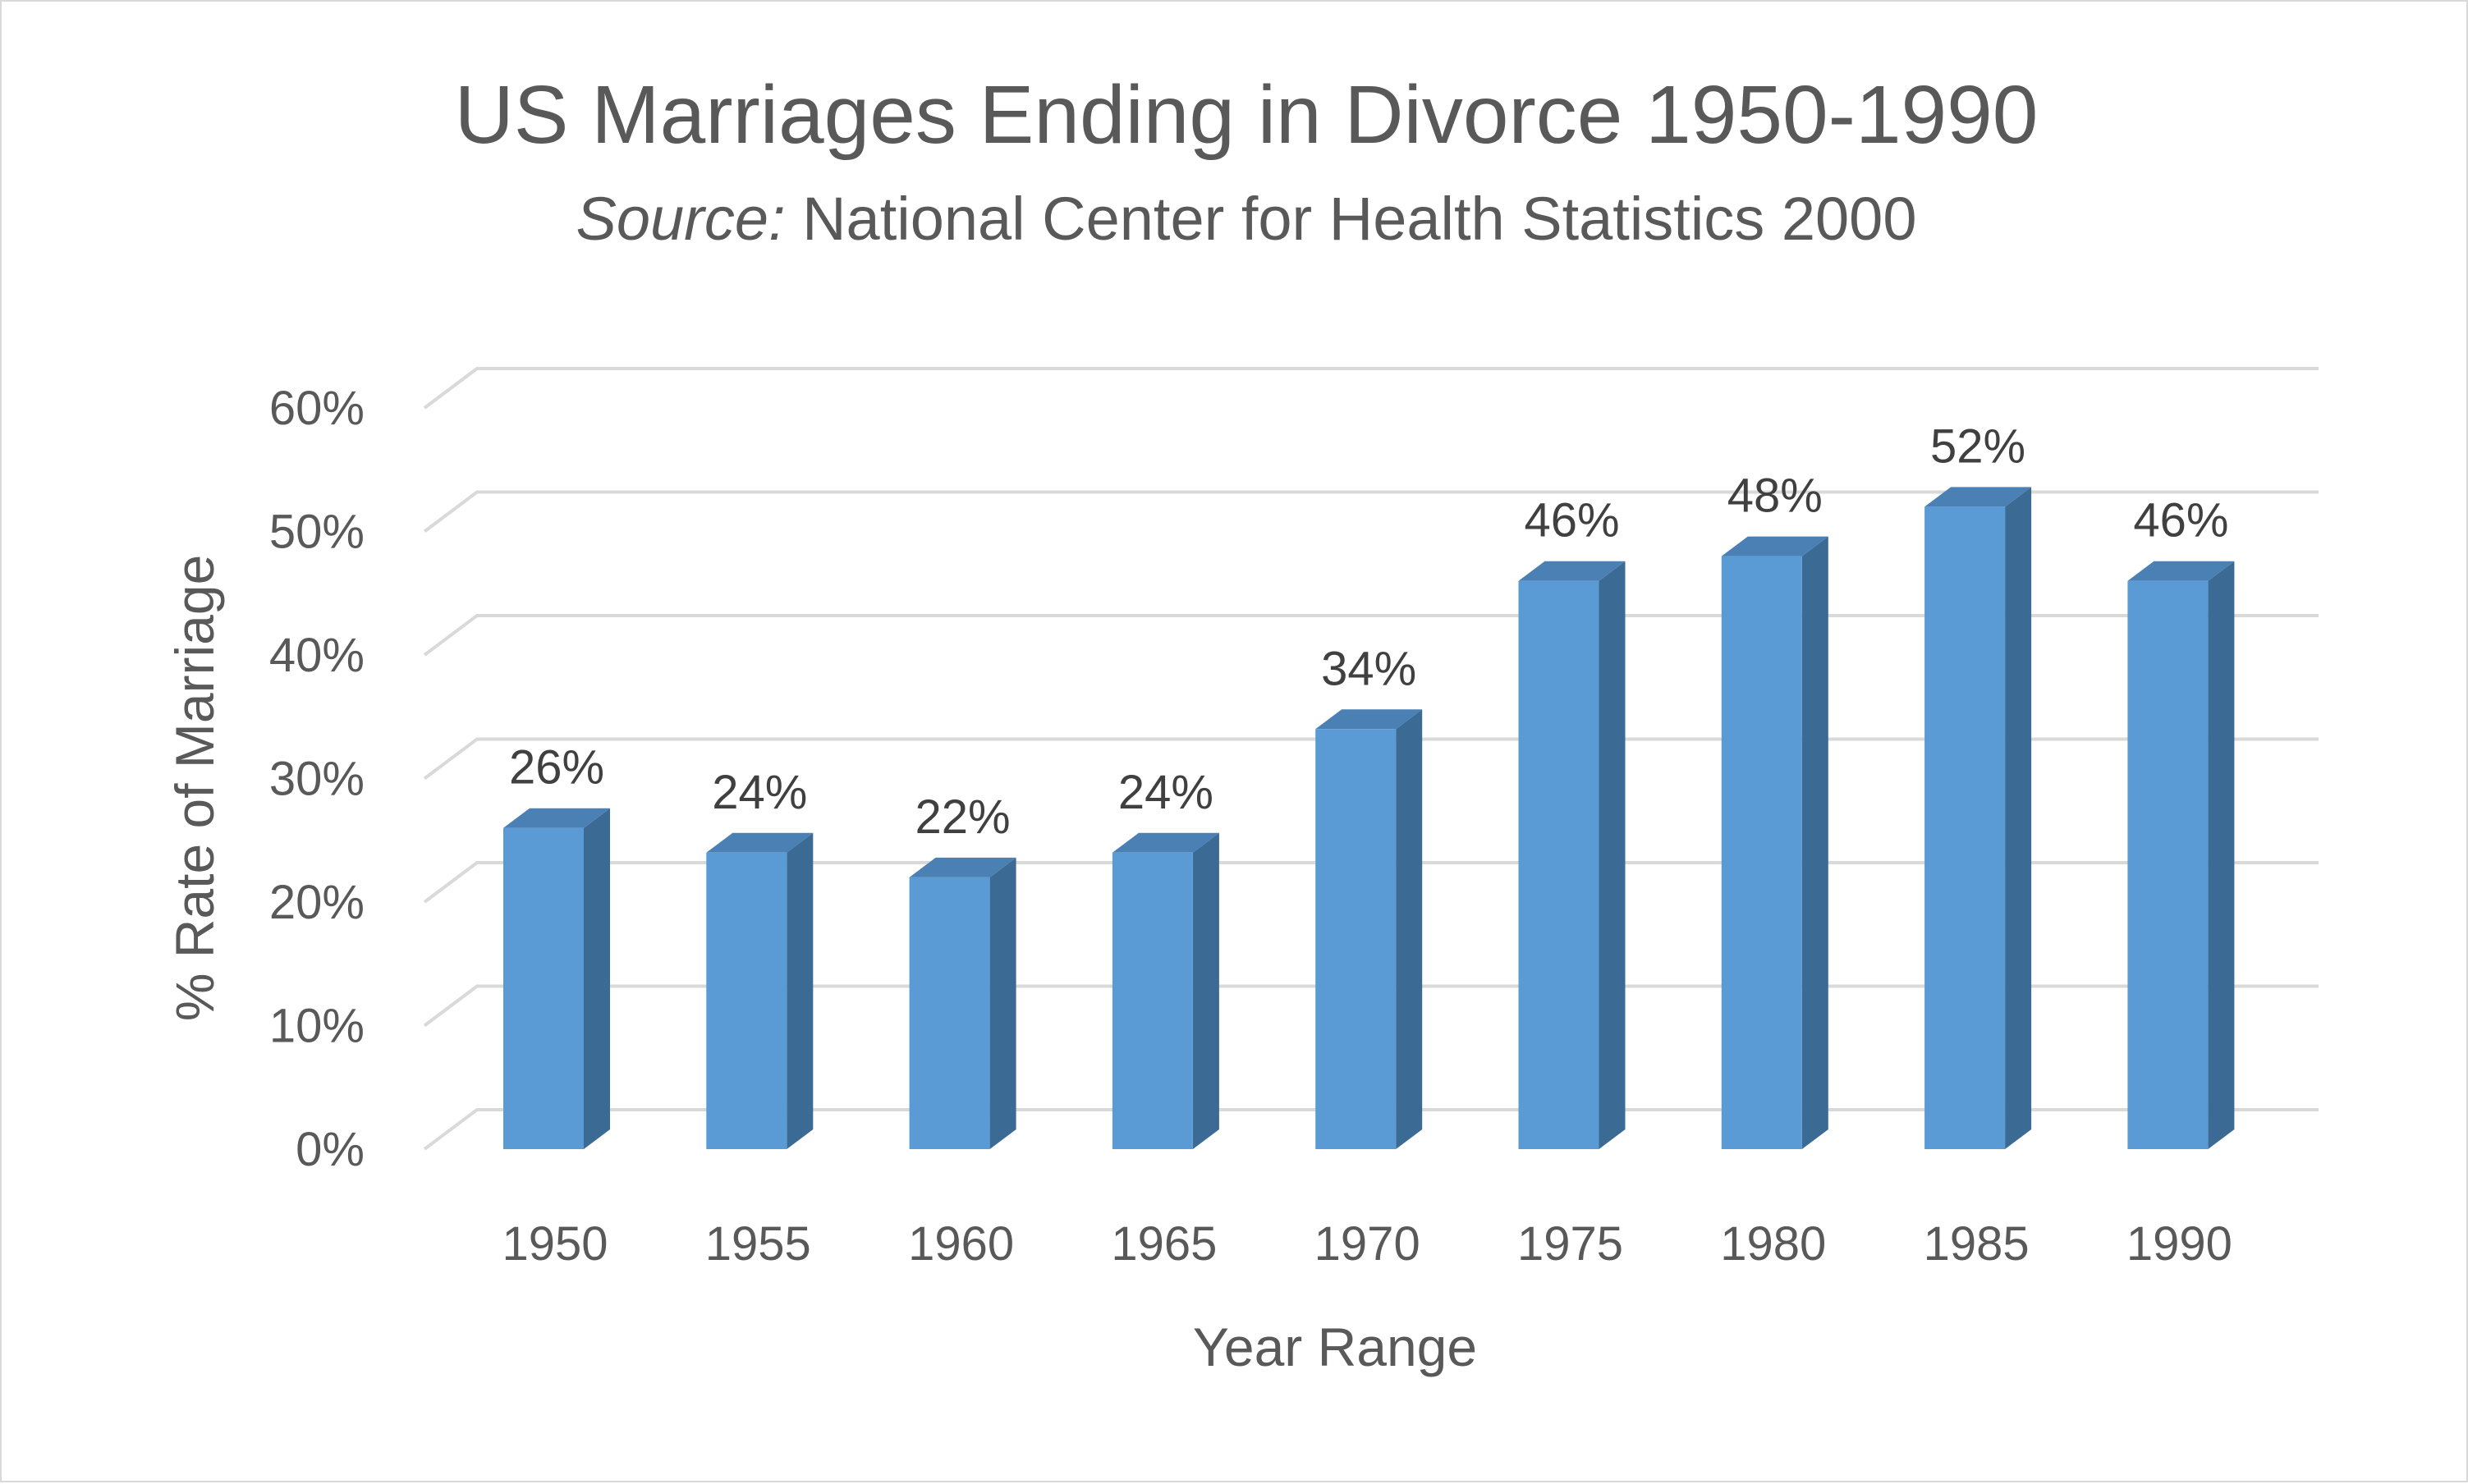 This screenshot has height=1484, width=2468. I want to click on x-tick-label: 1975, so click(1570, 1244).